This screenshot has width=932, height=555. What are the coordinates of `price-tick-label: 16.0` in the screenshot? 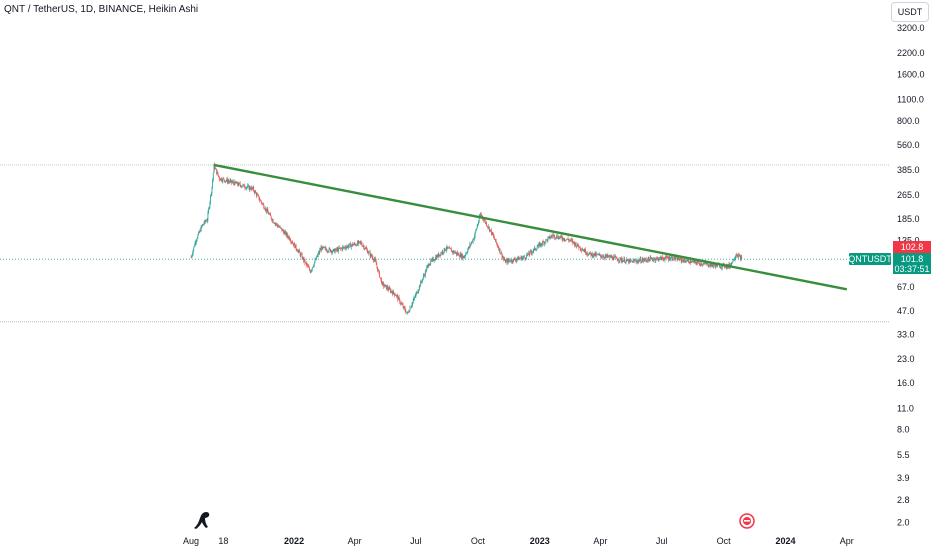 It's located at (906, 383).